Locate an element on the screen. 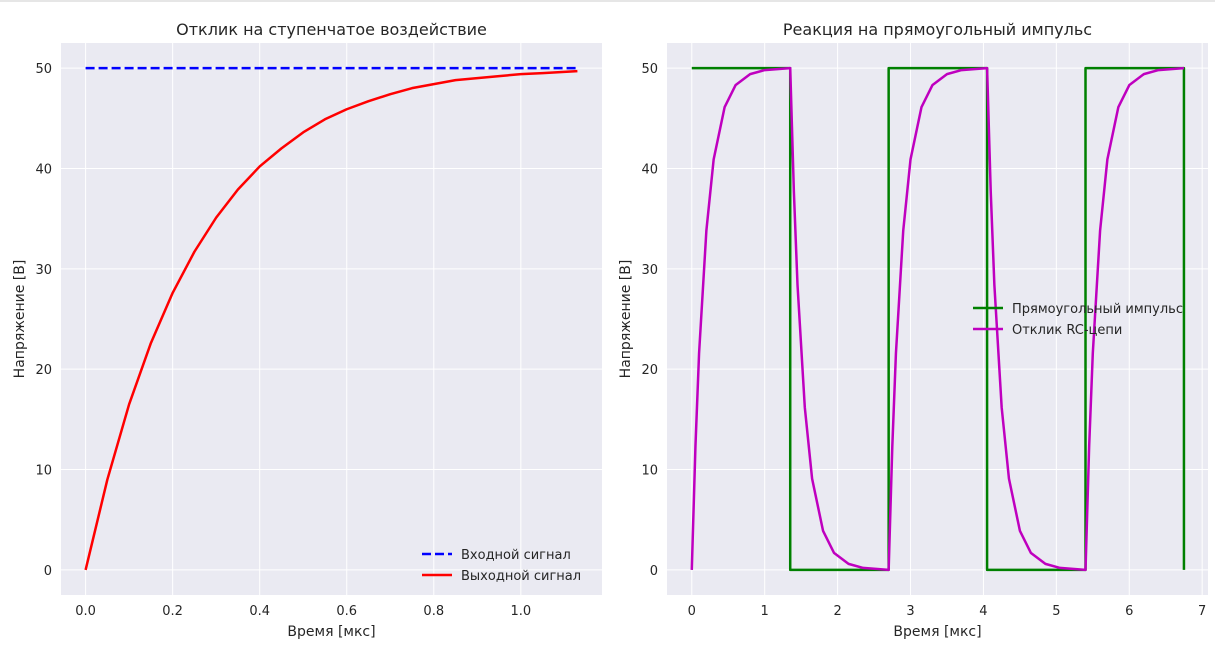 The width and height of the screenshot is (1215, 651). x-tick-label: 4 is located at coordinates (983, 611).